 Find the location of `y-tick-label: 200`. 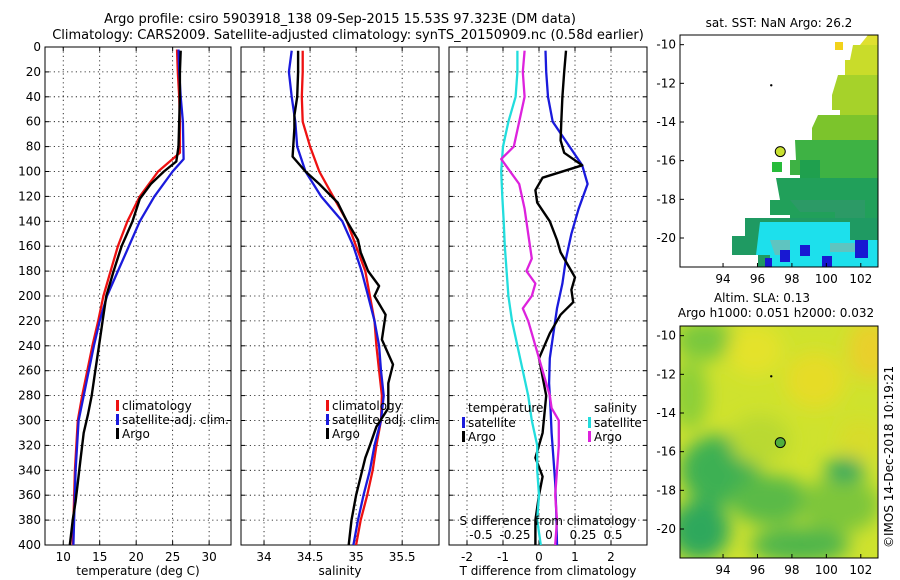

y-tick-label: 200 is located at coordinates (29, 296).